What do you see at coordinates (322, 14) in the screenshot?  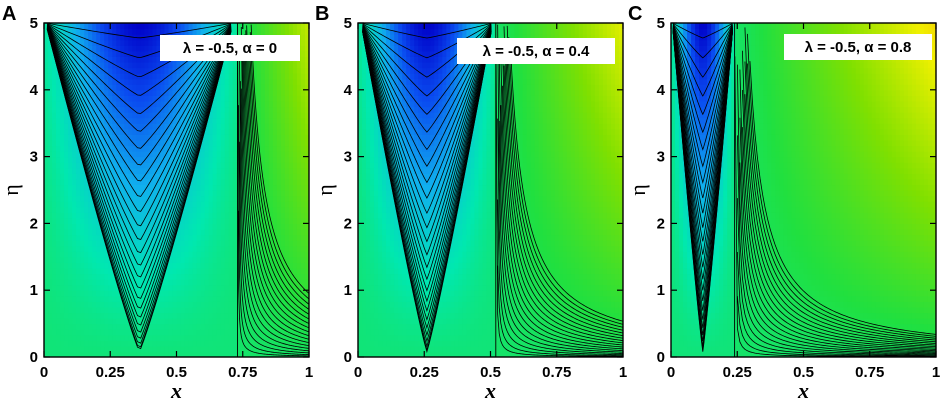 I see `panel-letter: B` at bounding box center [322, 14].